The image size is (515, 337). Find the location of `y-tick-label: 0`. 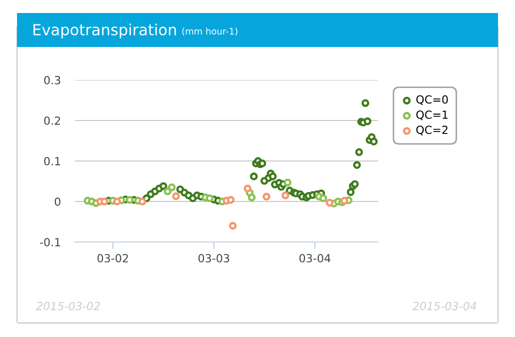

y-tick-label: 0 is located at coordinates (57, 201).